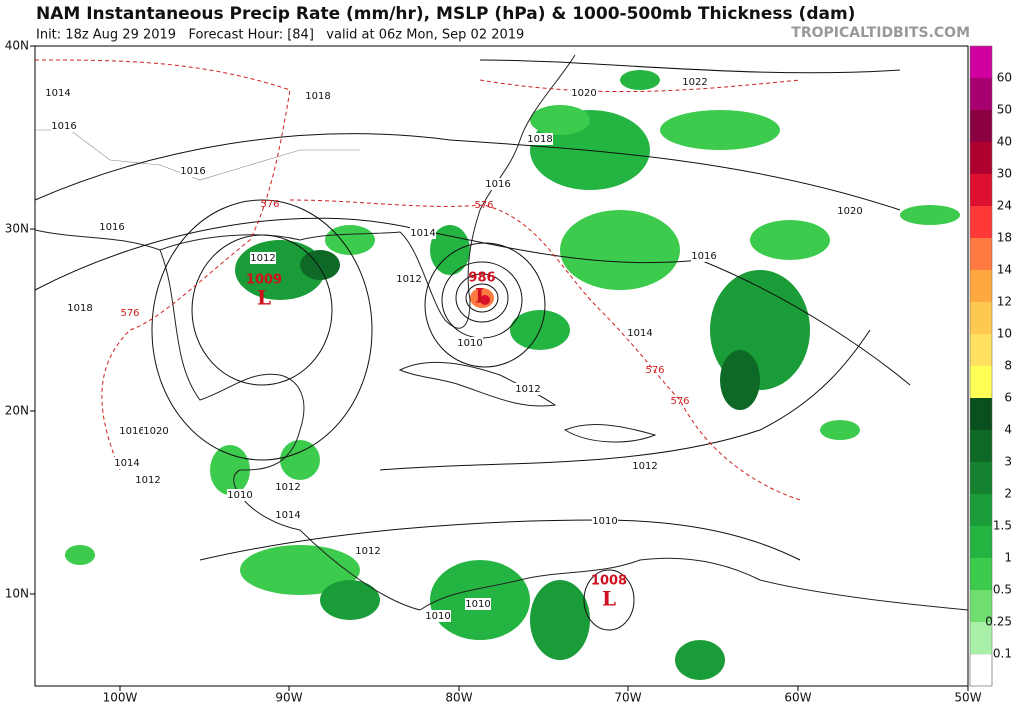 This screenshot has width=1024, height=710. Describe the element at coordinates (288, 698) in the screenshot. I see `lon-label: 90W` at that location.